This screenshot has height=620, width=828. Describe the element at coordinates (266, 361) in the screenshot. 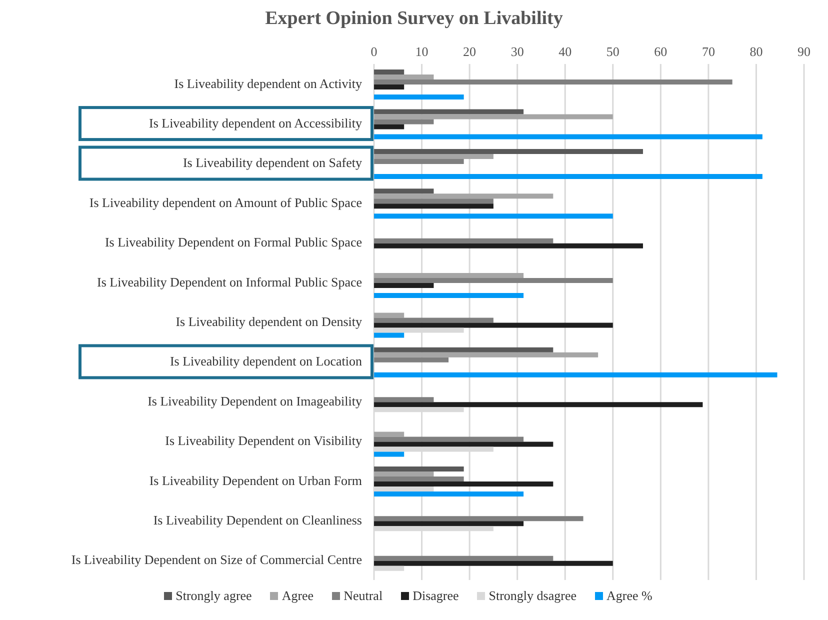

I see `y-tick-label: Is Liveability dependent on Location` at that location.